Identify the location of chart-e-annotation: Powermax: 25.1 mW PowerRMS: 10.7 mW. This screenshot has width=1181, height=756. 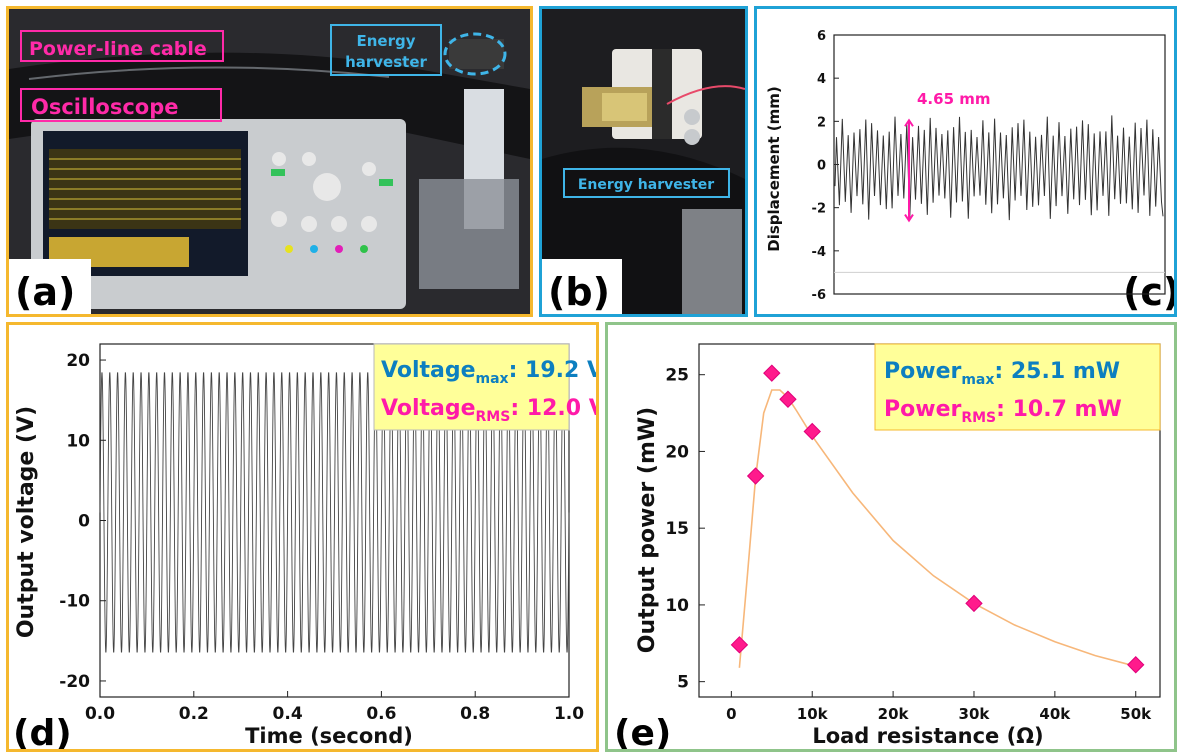
(1017, 387).